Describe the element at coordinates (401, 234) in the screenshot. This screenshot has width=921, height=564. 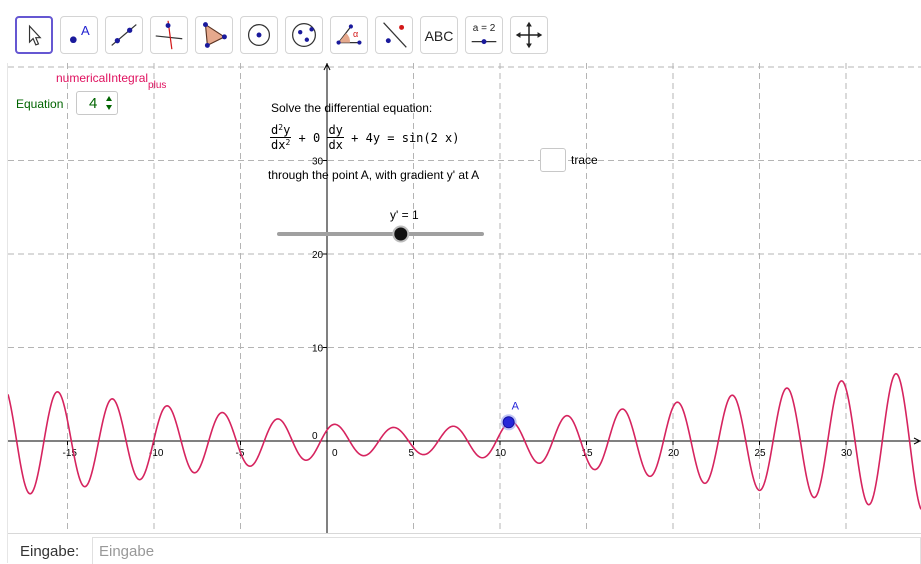
I see `slider-knob` at that location.